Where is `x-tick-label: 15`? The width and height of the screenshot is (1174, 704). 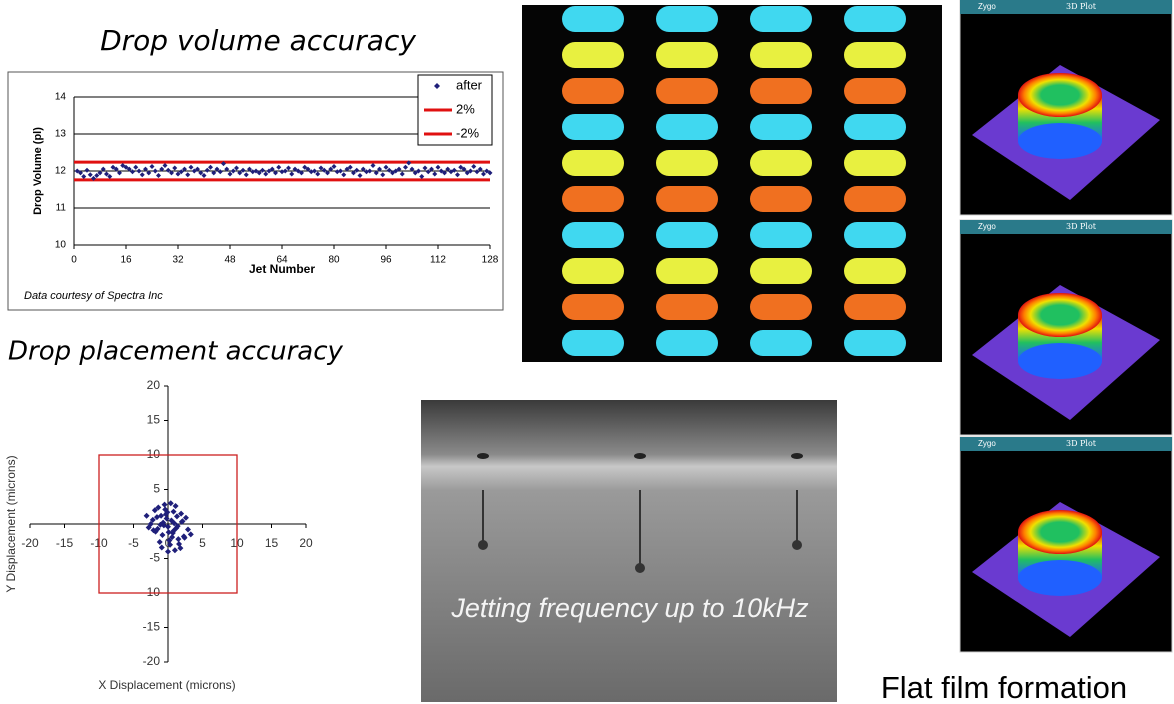
x-tick-label: 15 is located at coordinates (272, 543).